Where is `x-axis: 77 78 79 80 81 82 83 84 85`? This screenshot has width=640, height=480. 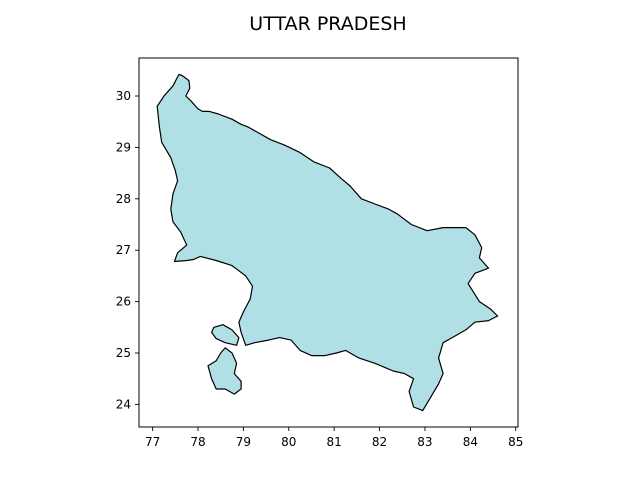 x-axis: 77 78 79 80 81 82 83 84 85 is located at coordinates (334, 438).